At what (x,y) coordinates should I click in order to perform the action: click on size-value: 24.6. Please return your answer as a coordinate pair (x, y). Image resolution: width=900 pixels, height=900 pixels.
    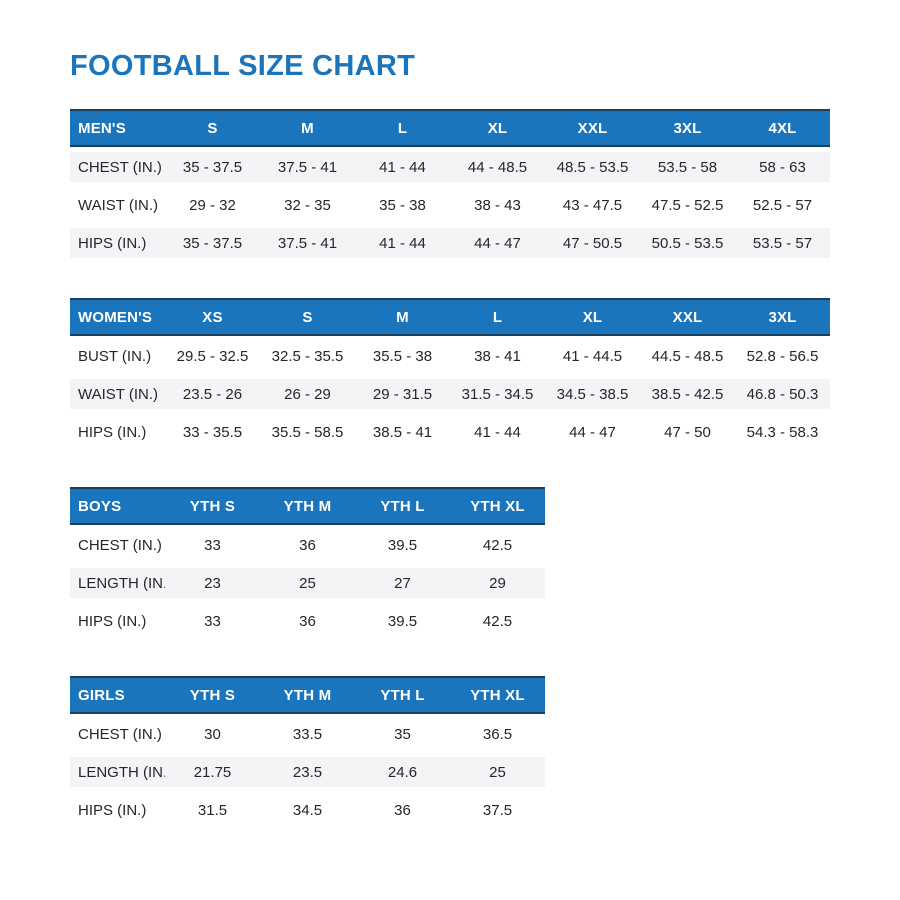
    Looking at the image, I should click on (402, 772).